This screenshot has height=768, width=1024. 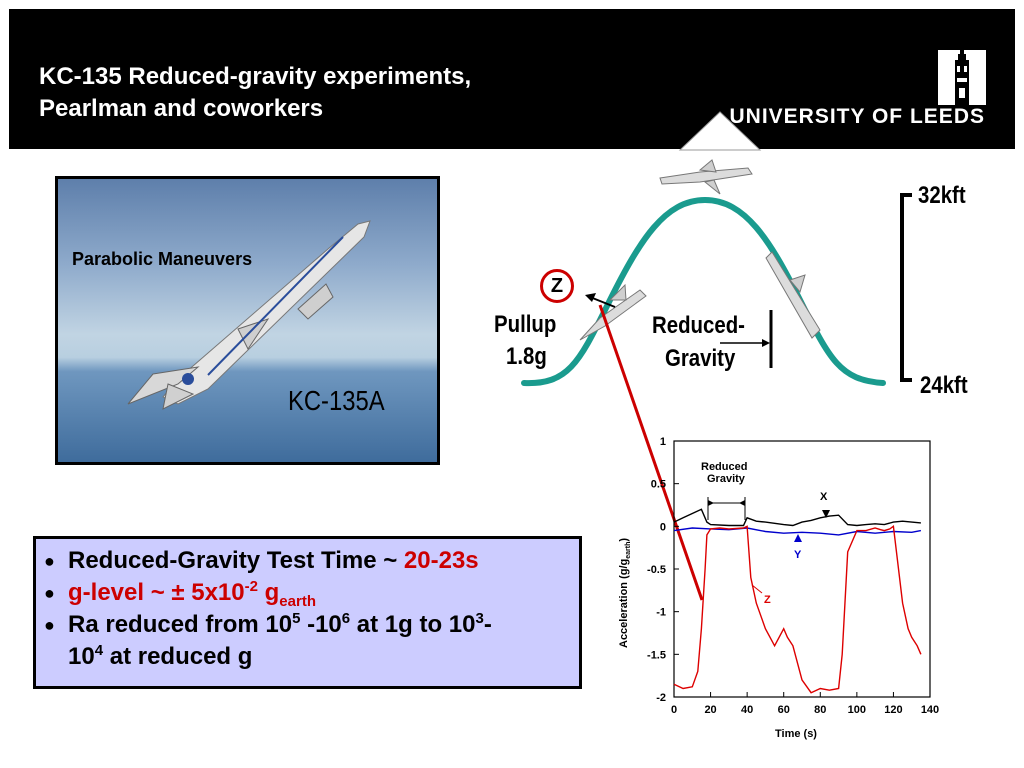 What do you see at coordinates (525, 324) in the screenshot?
I see `pullup-label: Pullup` at bounding box center [525, 324].